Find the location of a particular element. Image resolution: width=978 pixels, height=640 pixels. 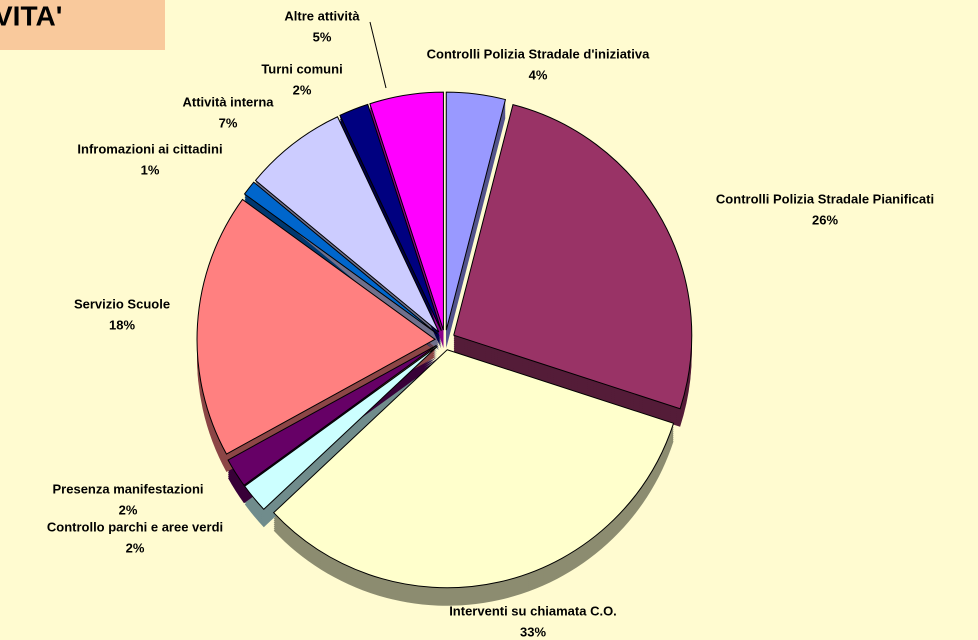

slice-value-label: 33% is located at coordinates (533, 631).